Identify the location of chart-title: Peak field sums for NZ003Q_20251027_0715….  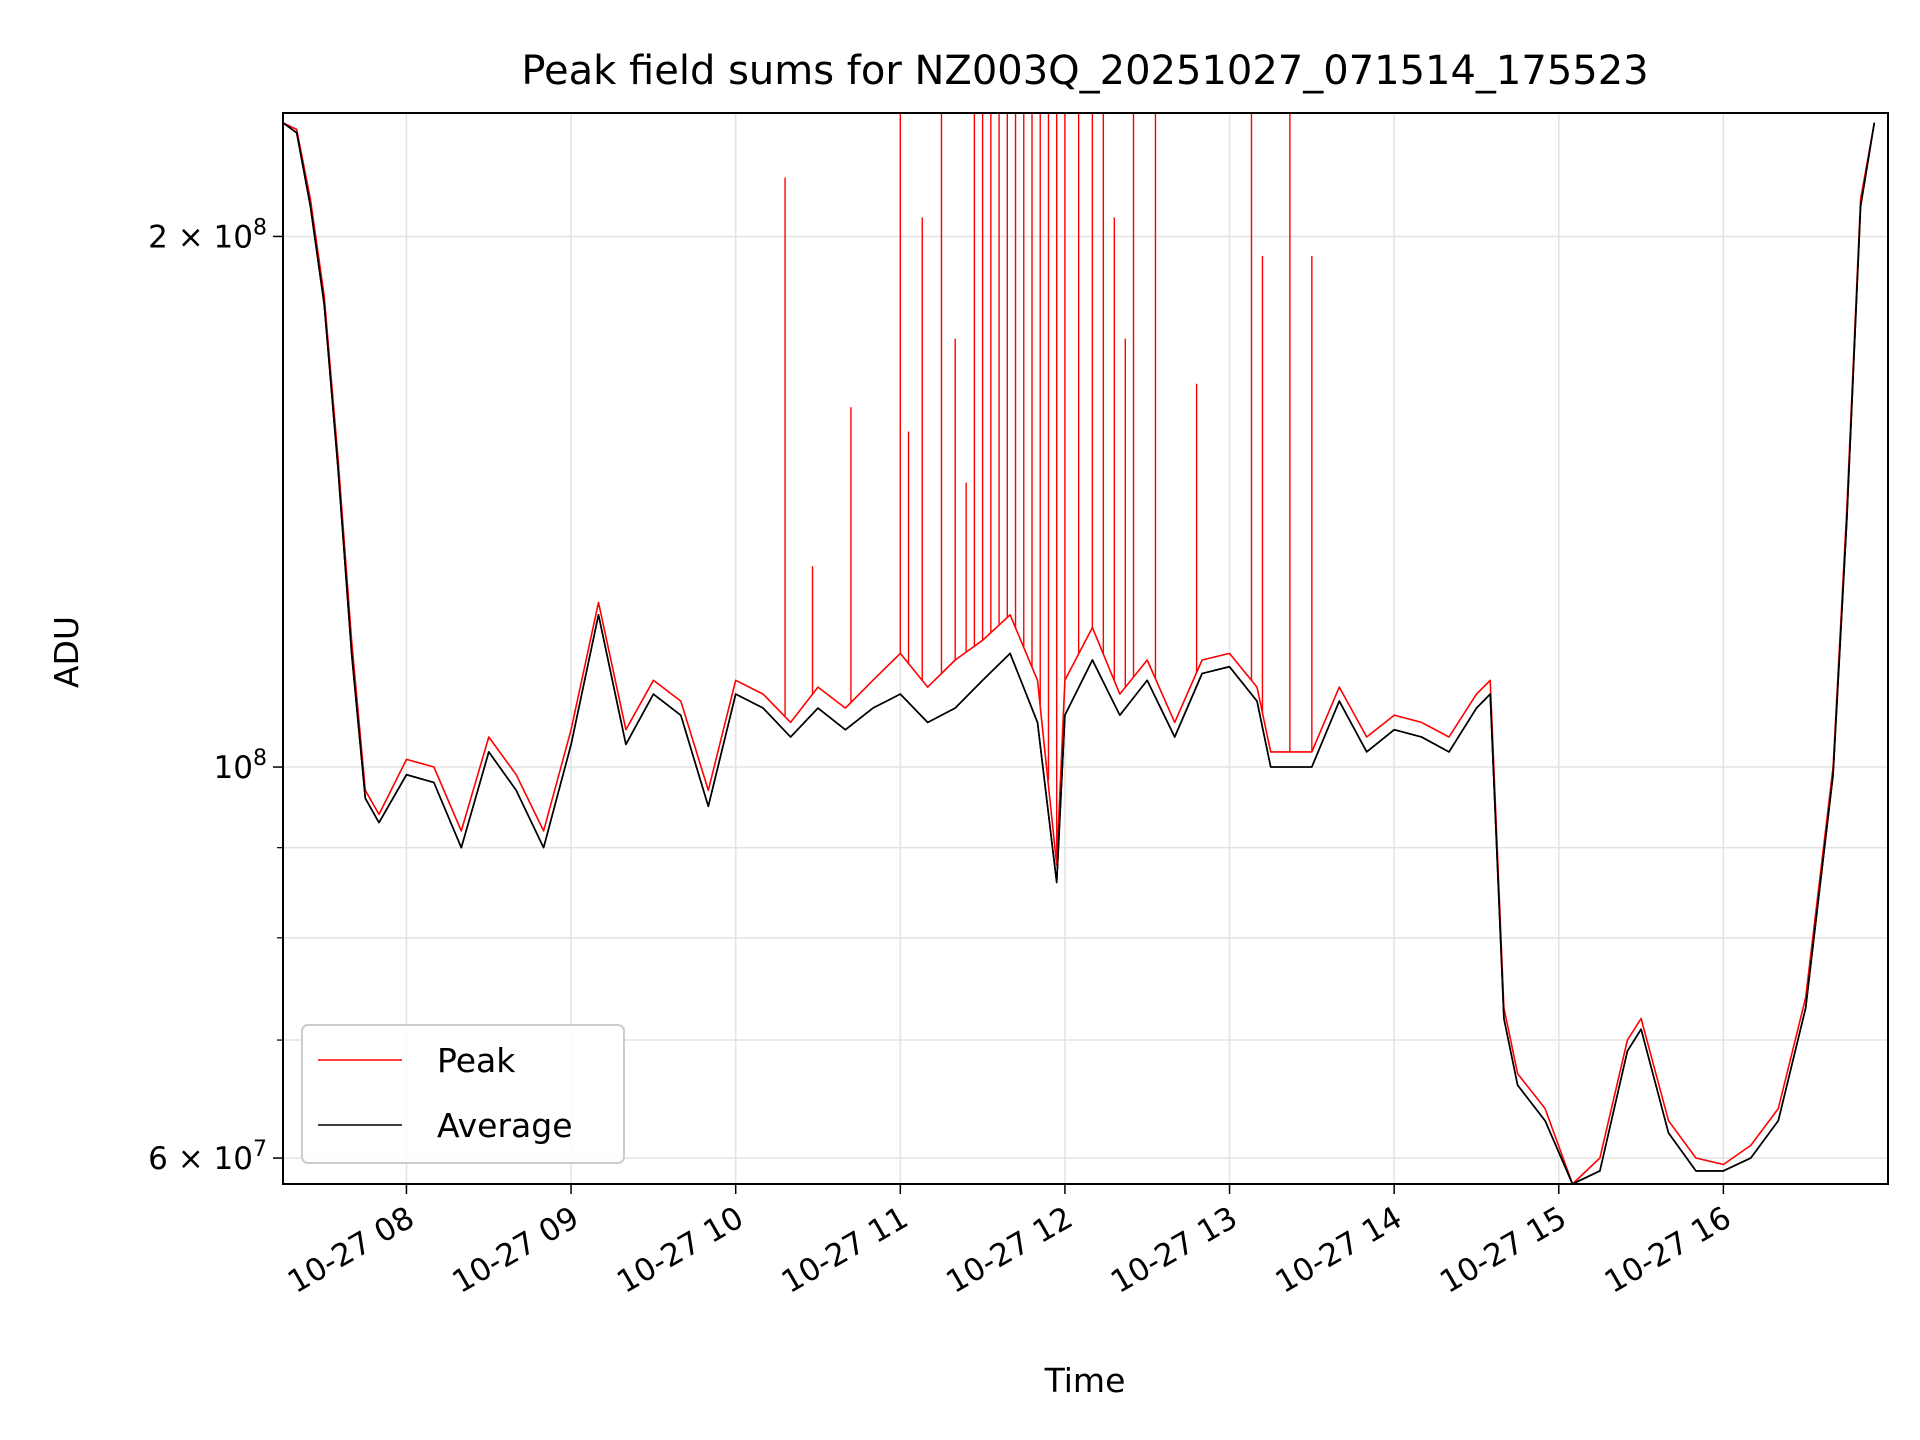
(1084, 71).